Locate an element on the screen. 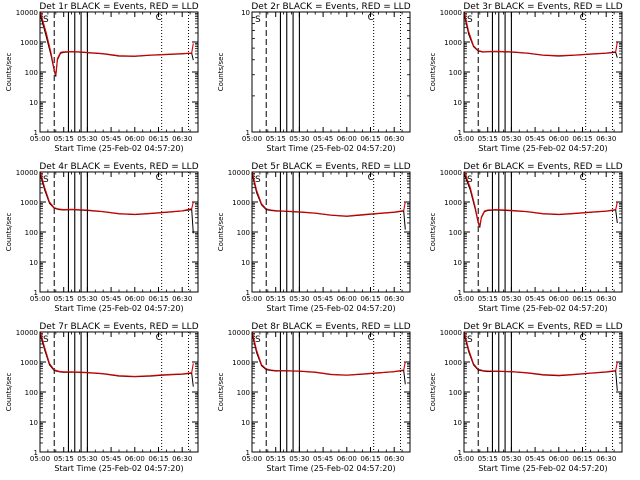  panel-title: Det 5r BLACK = Events, RED = LLD is located at coordinates (330, 167).